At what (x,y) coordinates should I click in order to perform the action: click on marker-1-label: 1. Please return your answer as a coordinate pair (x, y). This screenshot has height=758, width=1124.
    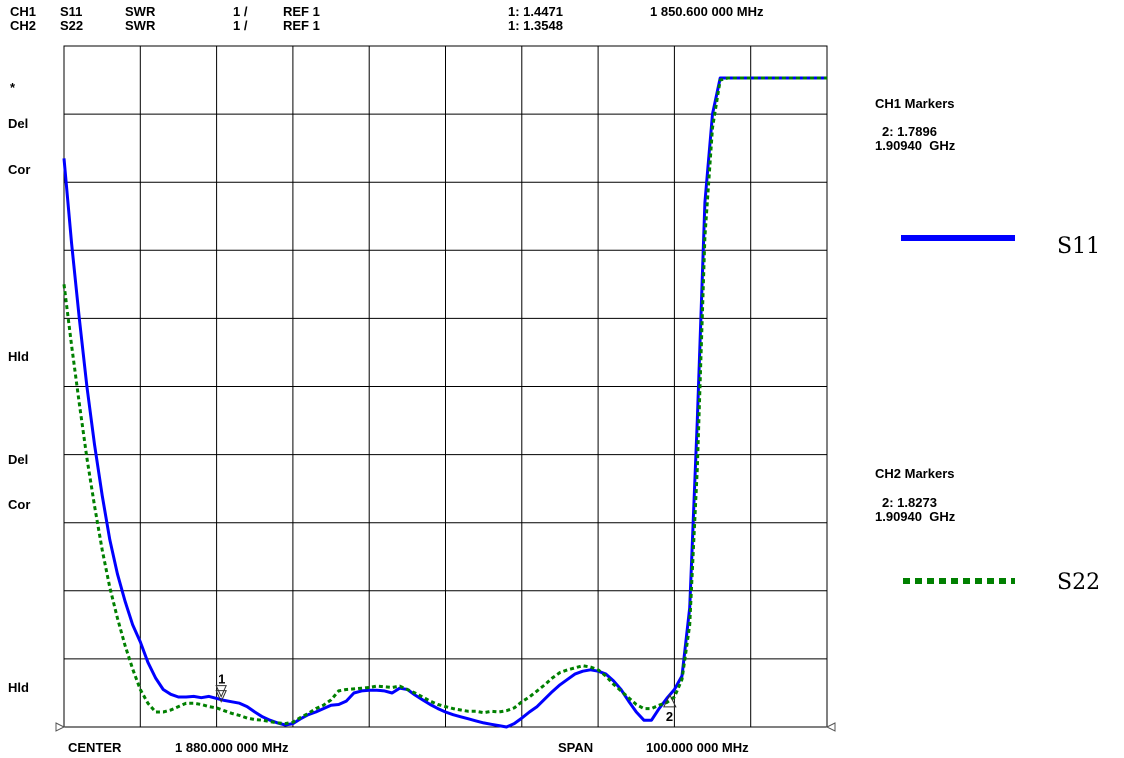
    Looking at the image, I should click on (221, 679).